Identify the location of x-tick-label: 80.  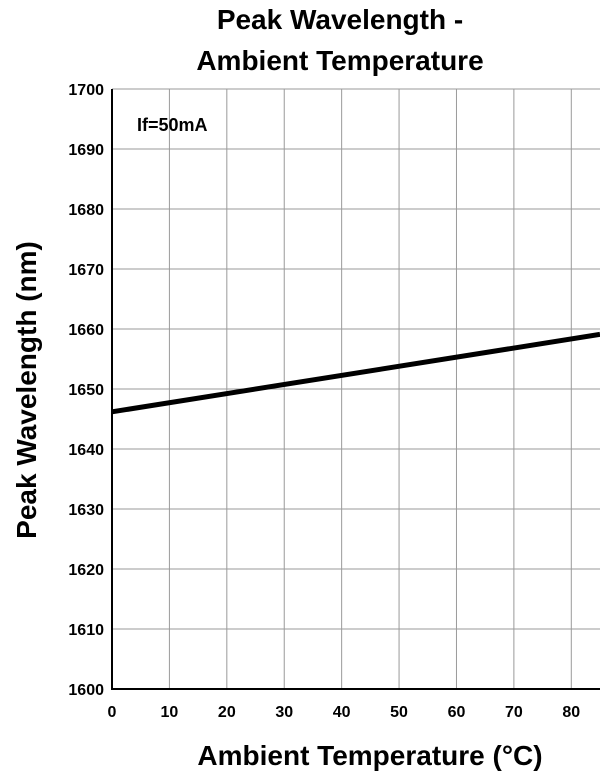
(571, 712).